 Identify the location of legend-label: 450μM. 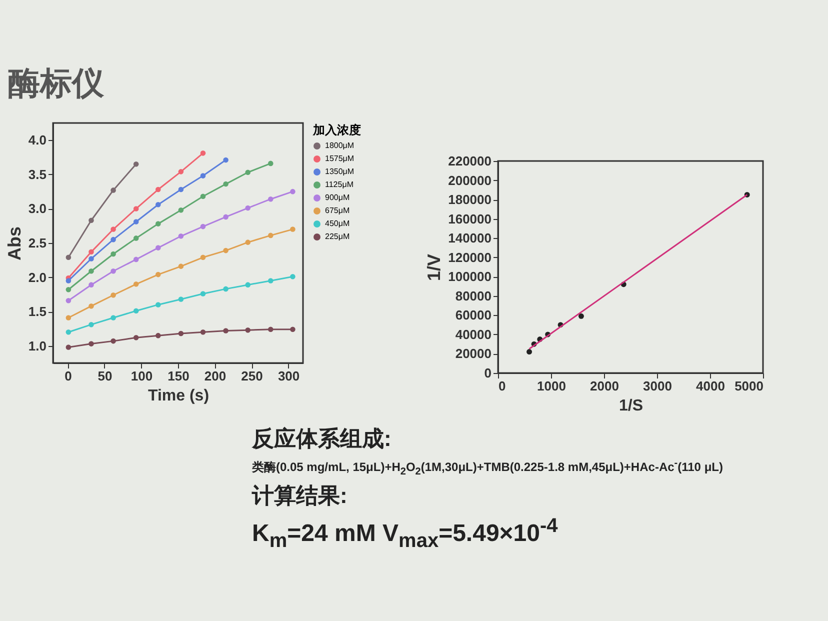
(337, 223).